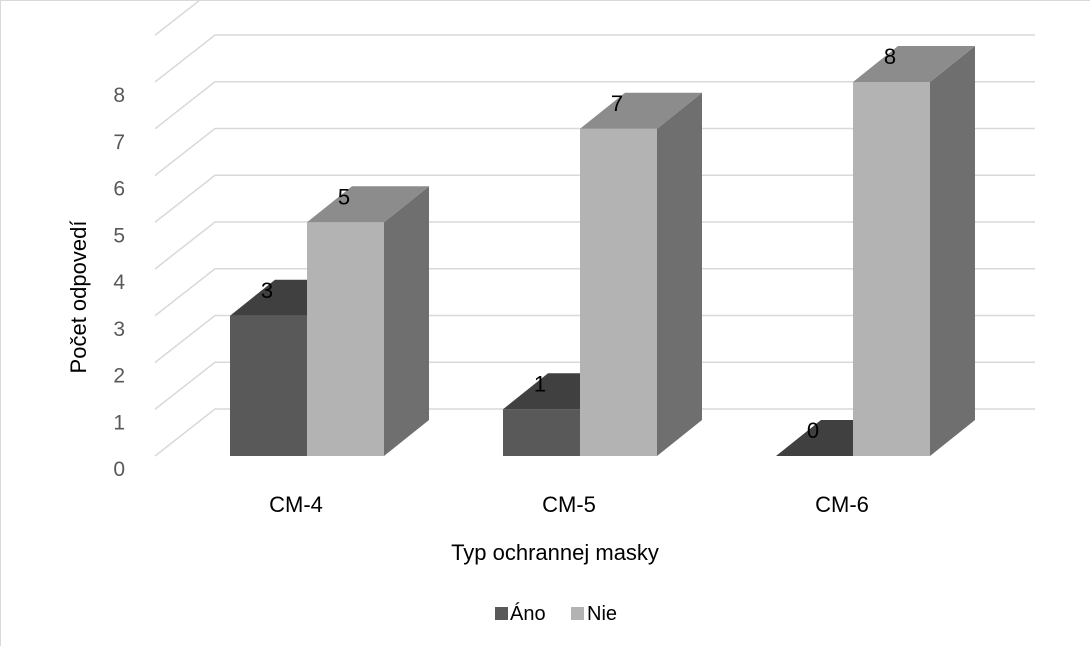 The image size is (1090, 646). Describe the element at coordinates (890, 56) in the screenshot. I see `data-label: 8` at that location.